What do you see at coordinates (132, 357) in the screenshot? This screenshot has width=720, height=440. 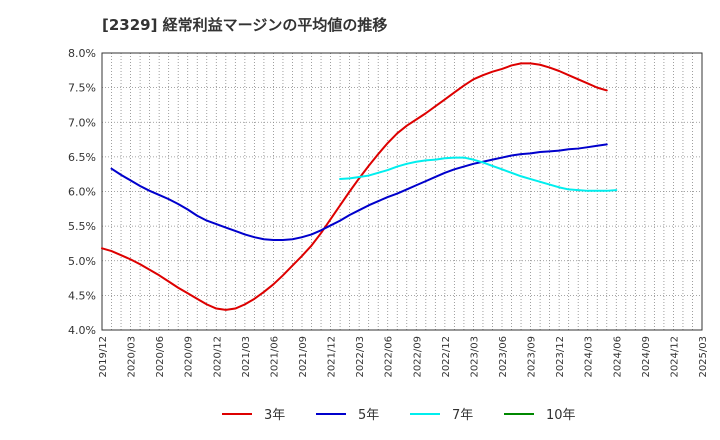 I see `x-tick-label: 2020/03` at bounding box center [132, 357].